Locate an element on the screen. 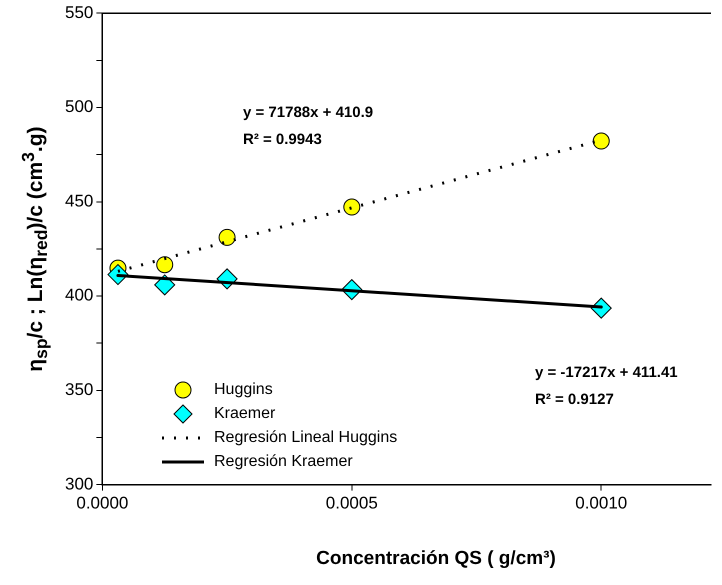 The image size is (722, 585). y-tick-label: 500 is located at coordinates (79, 106).